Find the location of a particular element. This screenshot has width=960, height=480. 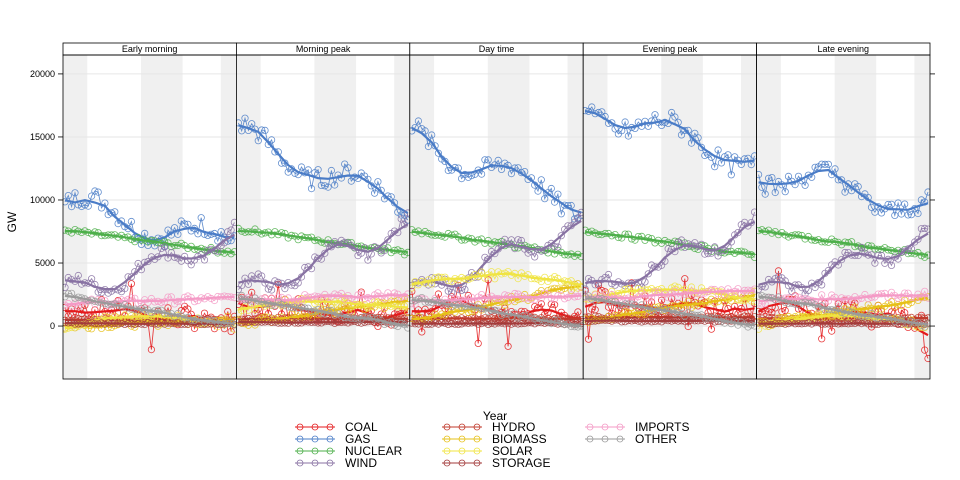

legend-item-biomass: BIOMASS is located at coordinates (494, 439).